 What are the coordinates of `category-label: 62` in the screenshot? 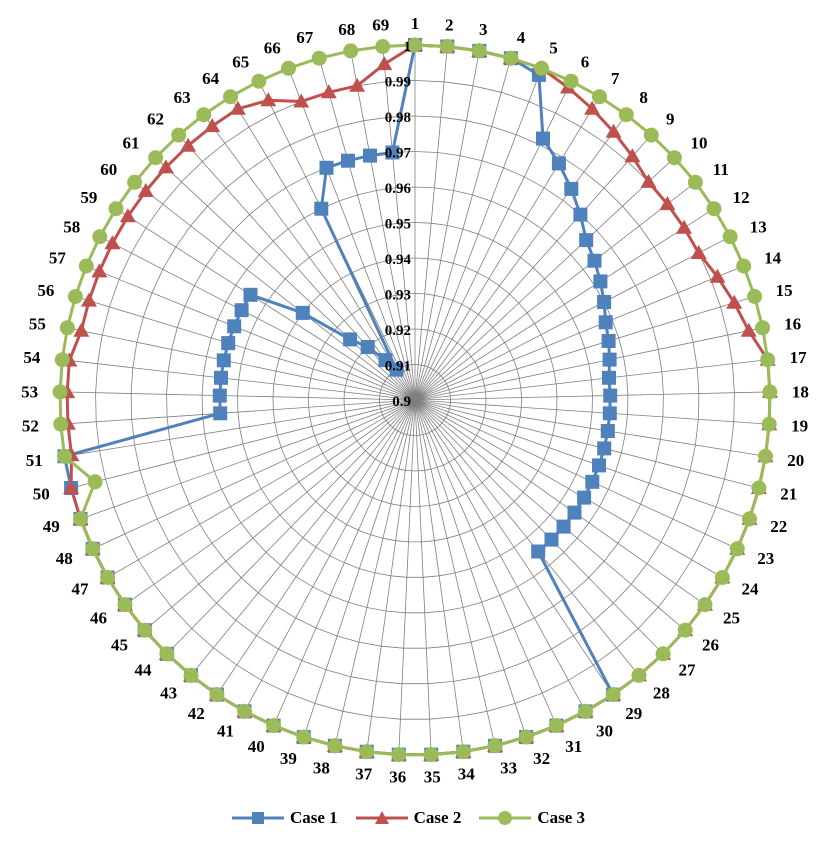 It's located at (155, 119).